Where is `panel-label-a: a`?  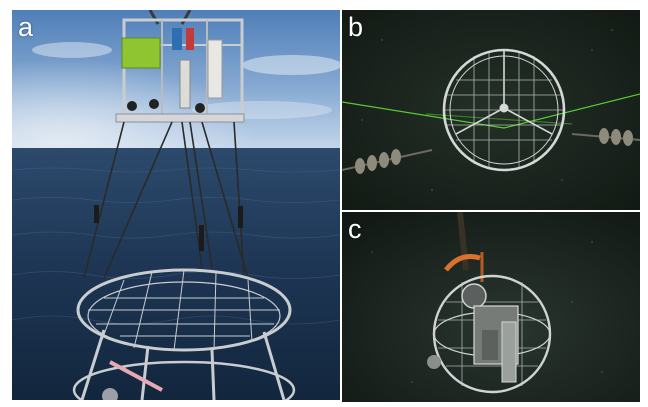
panel-label-a: a is located at coordinates (26, 27).